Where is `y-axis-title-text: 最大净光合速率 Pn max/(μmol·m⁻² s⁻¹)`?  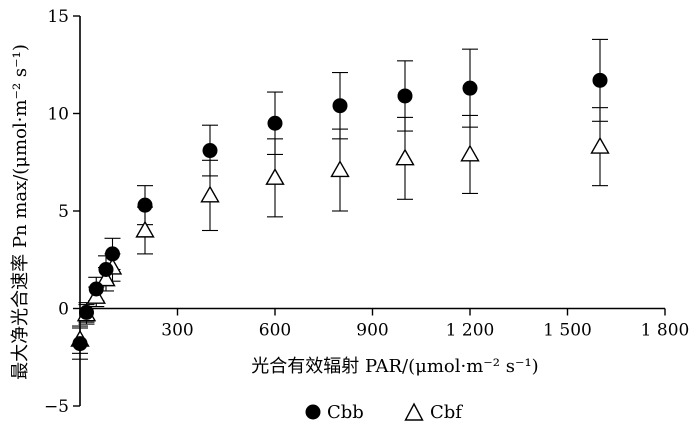
y-axis-title-text: 最大净光合速率 Pn max/(μmol·m⁻² s⁻¹) is located at coordinates (20, 212).